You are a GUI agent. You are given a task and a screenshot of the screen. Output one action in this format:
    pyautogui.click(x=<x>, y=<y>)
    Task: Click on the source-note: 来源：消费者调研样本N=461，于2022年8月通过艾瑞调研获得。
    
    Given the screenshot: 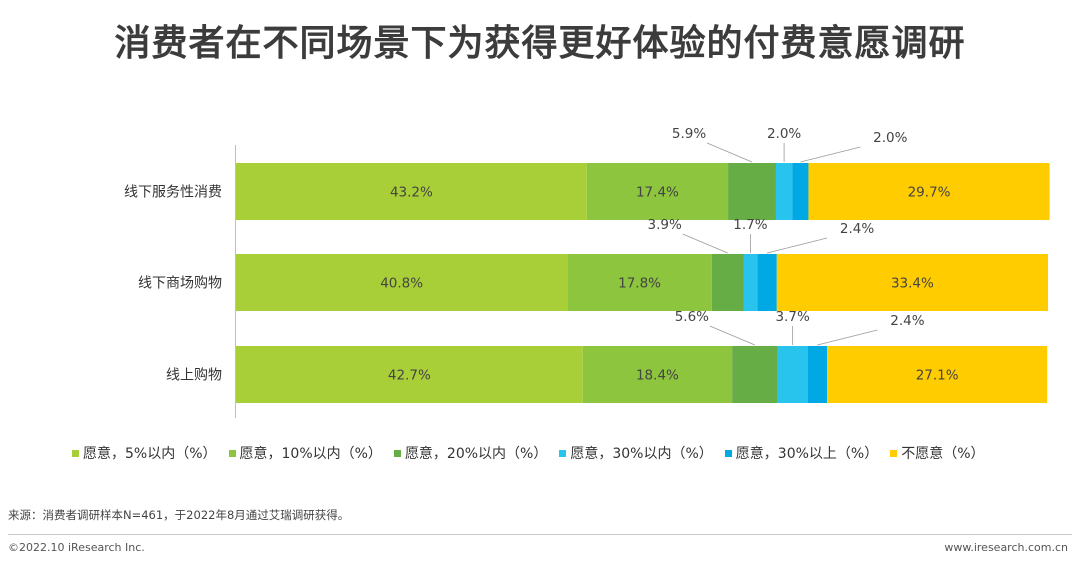 What is the action you would take?
    pyautogui.click(x=179, y=515)
    